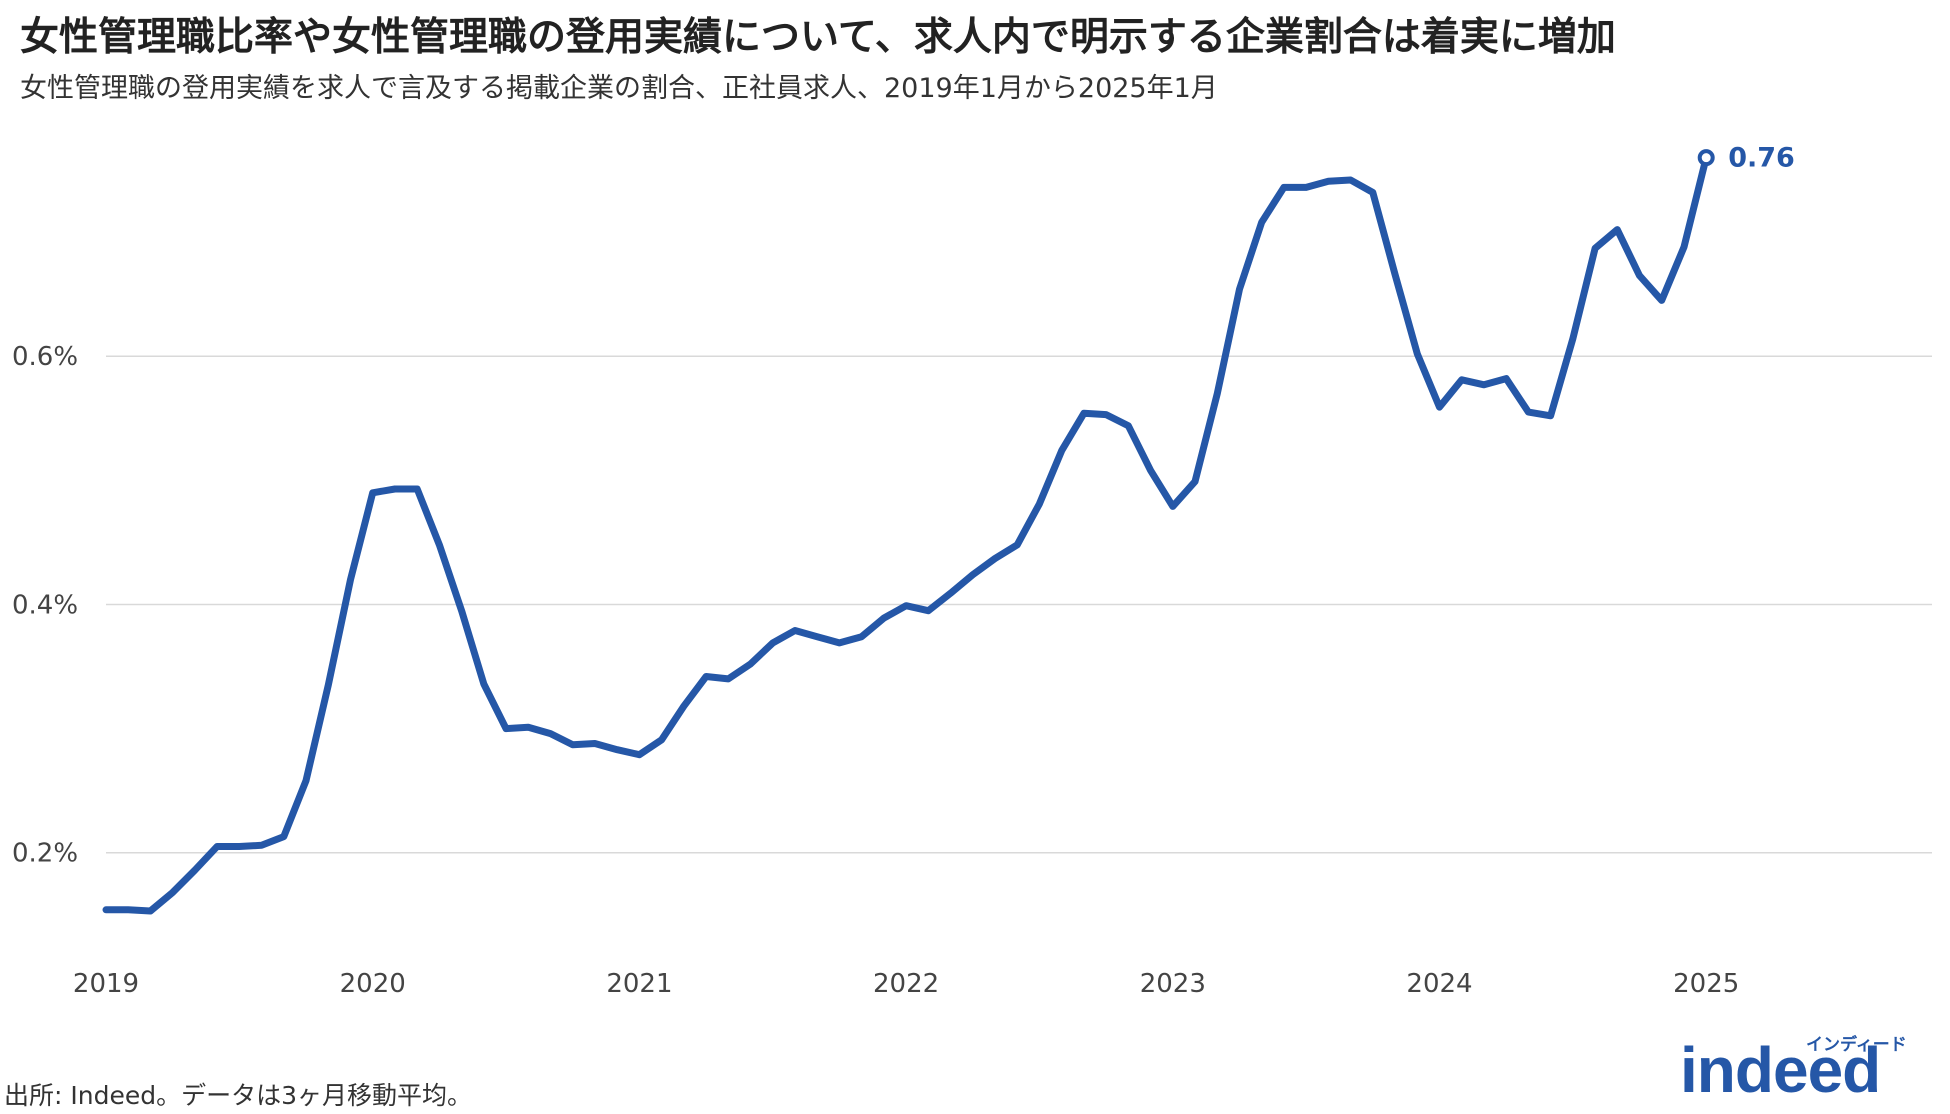 This screenshot has width=1950, height=1114. I want to click on x-tick-label: 2024, so click(1439, 984).